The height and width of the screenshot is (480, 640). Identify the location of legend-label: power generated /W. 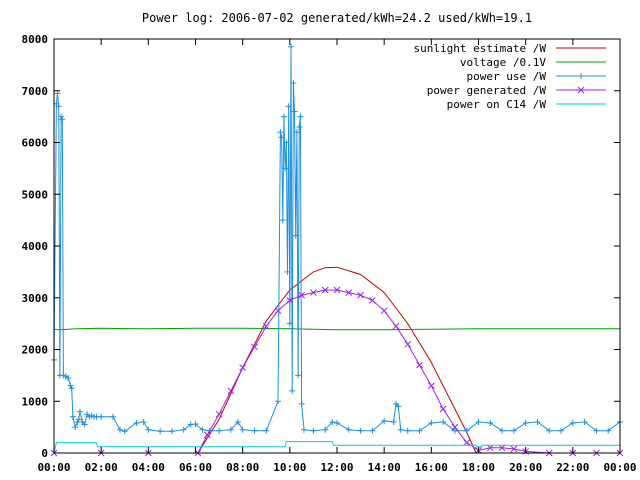
(487, 90).